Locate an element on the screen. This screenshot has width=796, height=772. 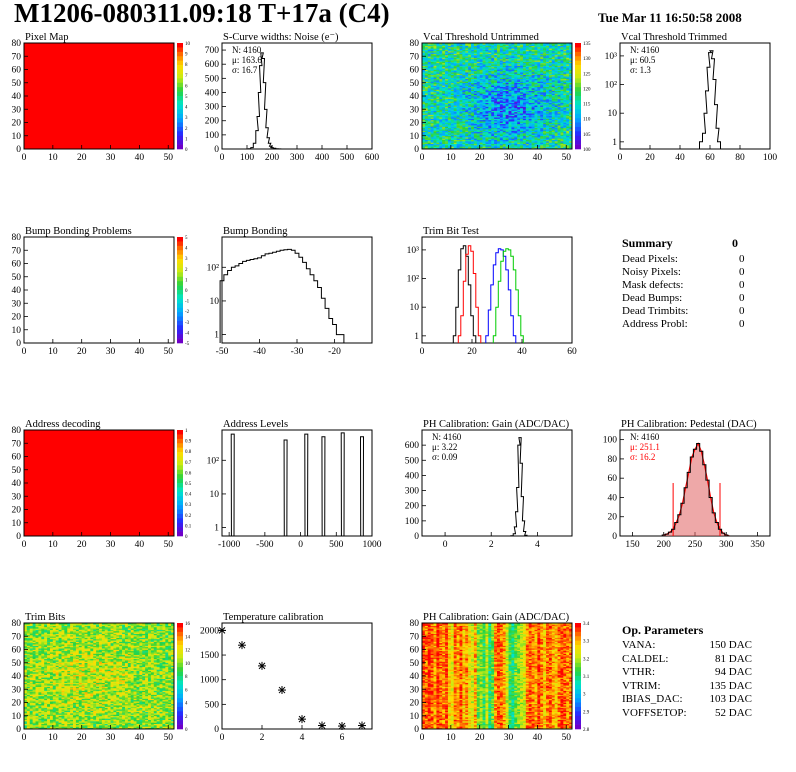
x-tick-label: 30 is located at coordinates (509, 158).